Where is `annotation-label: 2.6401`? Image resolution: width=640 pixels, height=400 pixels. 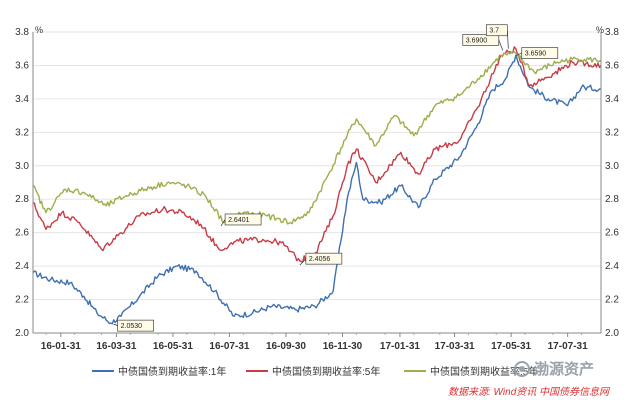
annotation-label: 2.6401 is located at coordinates (239, 220).